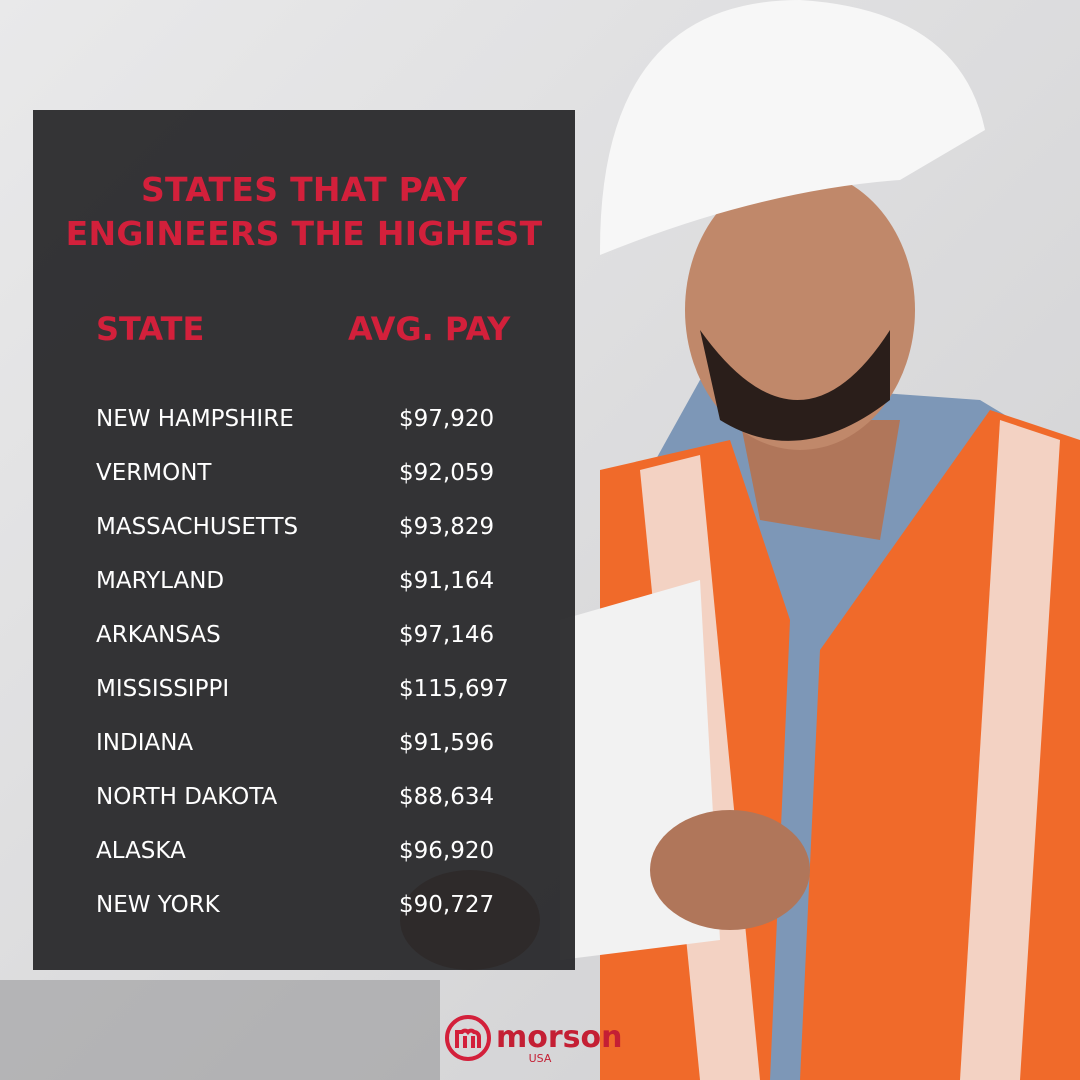  What do you see at coordinates (304, 211) in the screenshot?
I see `title: STATES THAT PAY ENGINEERS THE HIGHEST` at bounding box center [304, 211].